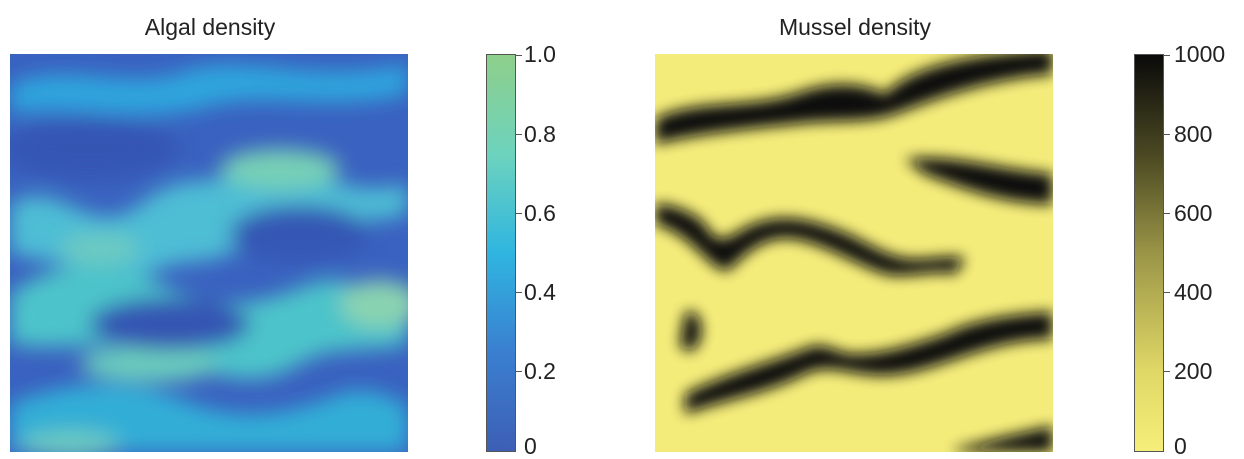 This screenshot has height=459, width=1244. Describe the element at coordinates (530, 446) in the screenshot. I see `algal-tick-label: 0` at that location.